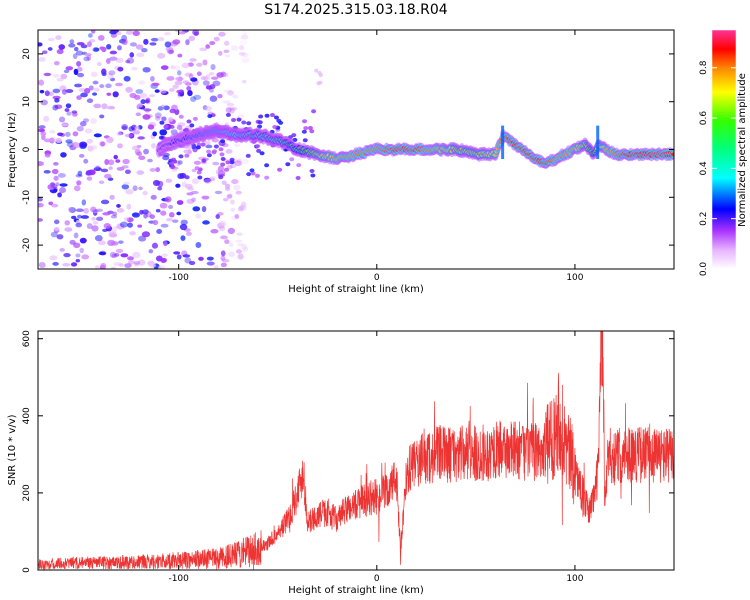 The height and width of the screenshot is (600, 750). What do you see at coordinates (704, 67) in the screenshot?
I see `colorbar-tick-label: 0.8` at bounding box center [704, 67].